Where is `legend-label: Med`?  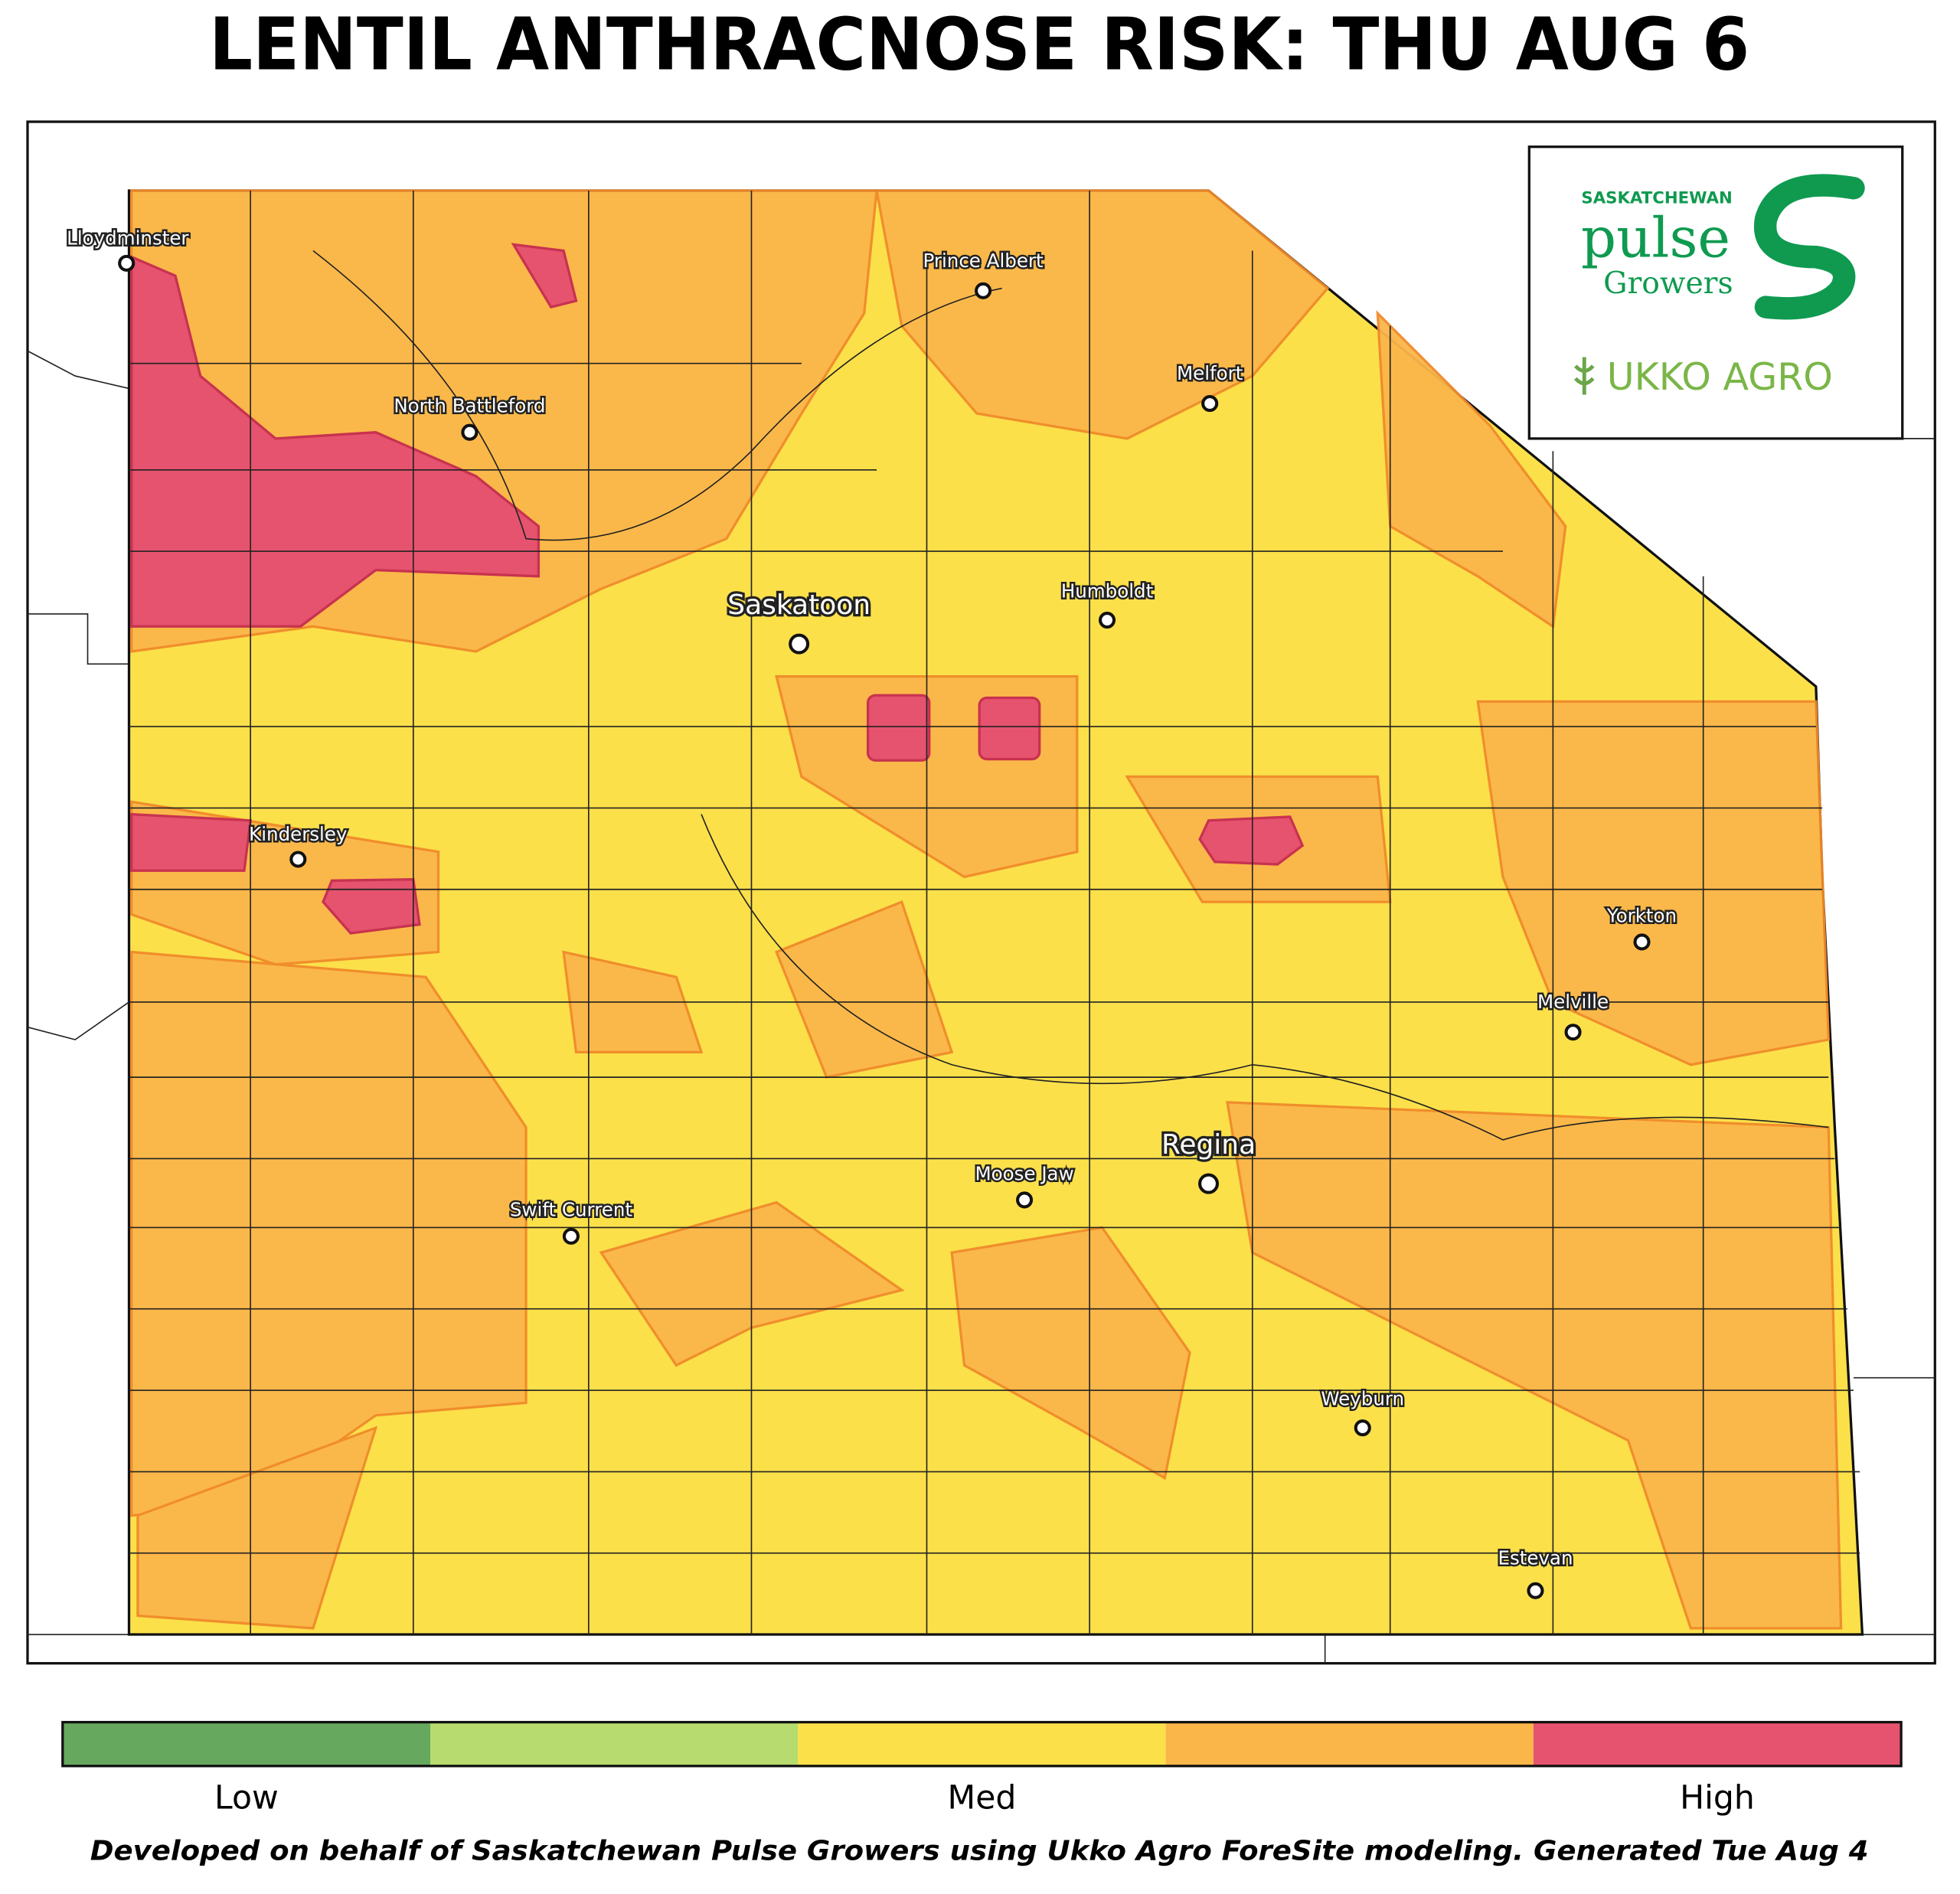
legend-label: Med is located at coordinates (982, 1798).